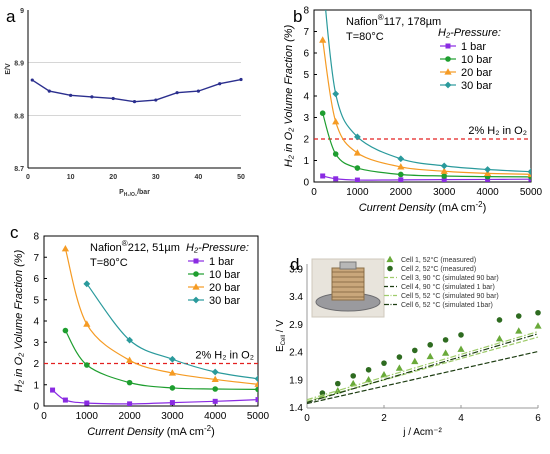  Describe the element at coordinates (225, 288) in the screenshot. I see `legend-label-c: 20 bar` at that location.